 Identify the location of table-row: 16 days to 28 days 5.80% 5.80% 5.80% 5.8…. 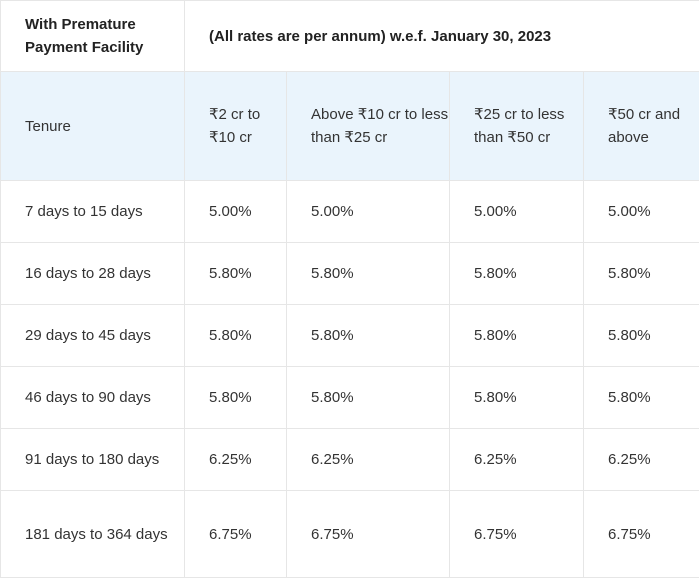
(349, 273).